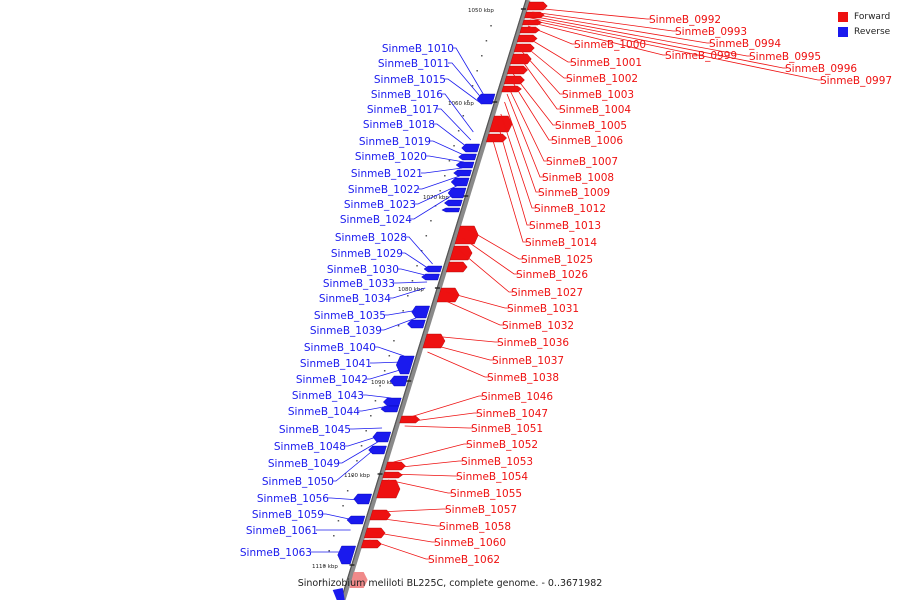 Image resolution: width=900 pixels, height=600 pixels. I want to click on reverse-gene-label: SinmeB_1043, so click(328, 396).